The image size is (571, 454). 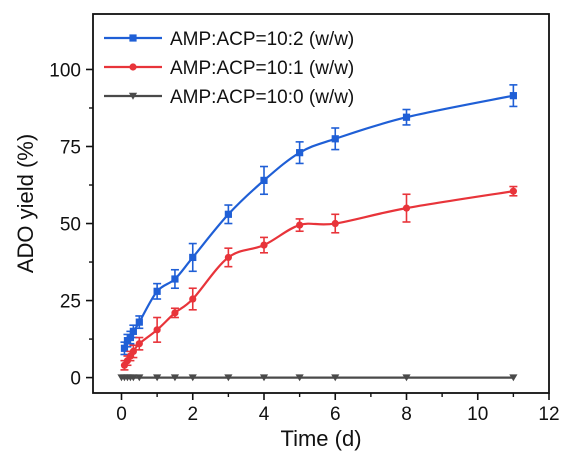 I want to click on y-axis-title: ADO yield (%), so click(x=25, y=203).